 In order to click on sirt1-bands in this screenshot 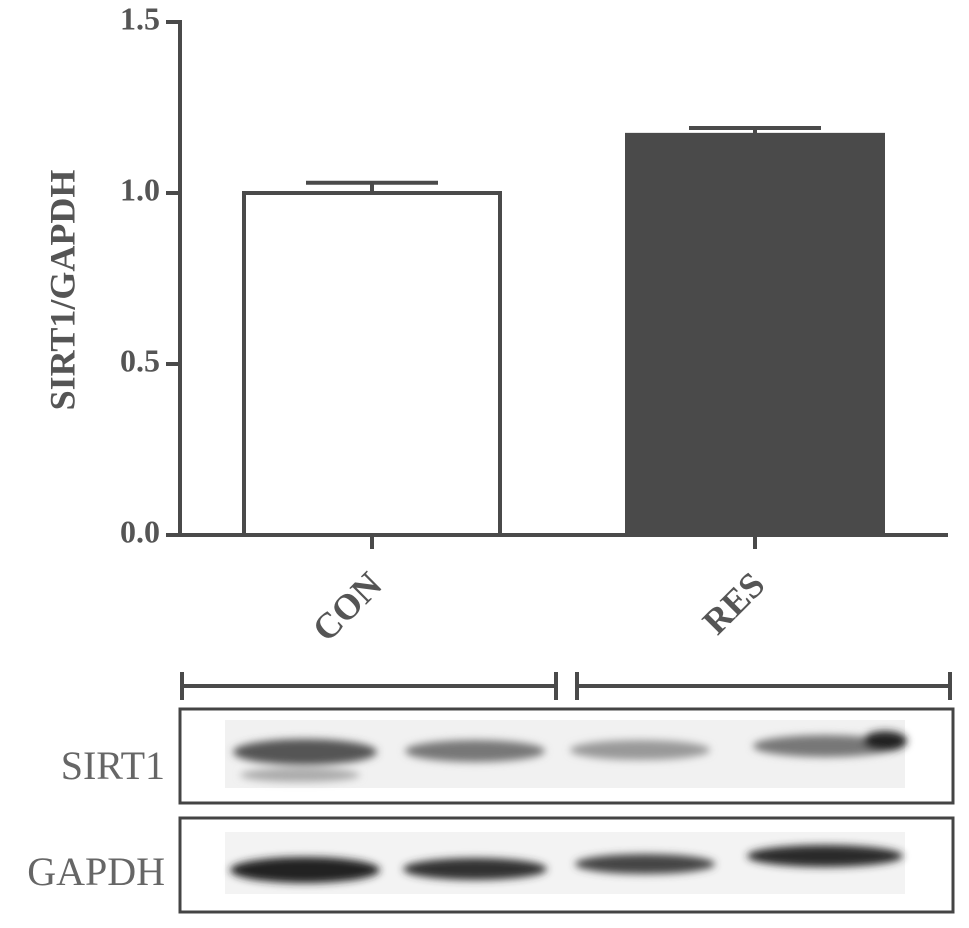, I will do `click(570, 756)`.